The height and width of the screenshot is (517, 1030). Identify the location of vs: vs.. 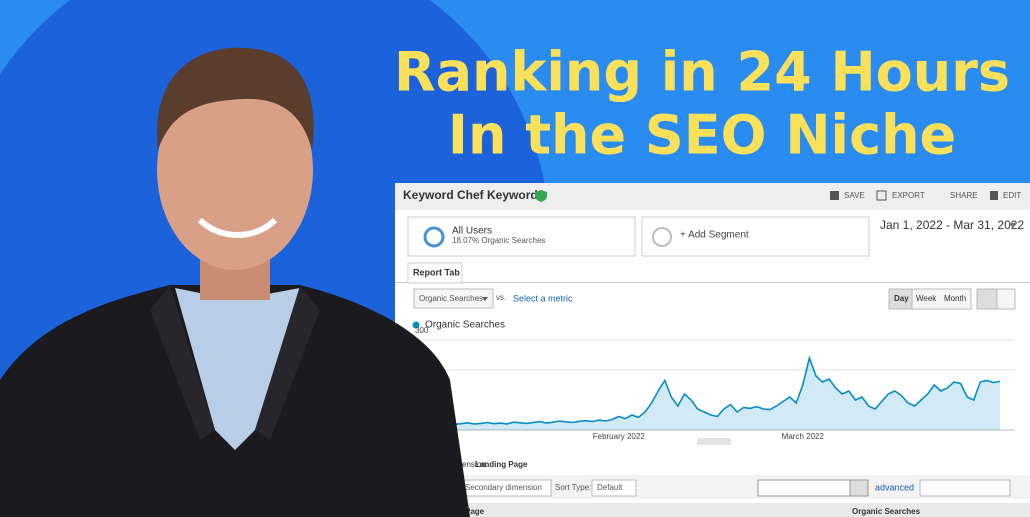
(501, 297).